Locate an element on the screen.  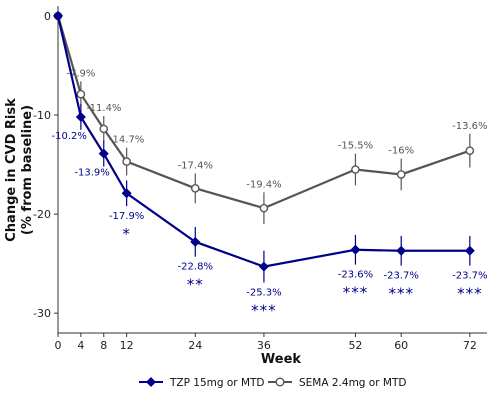
x-tick-label: 0 is located at coordinates (58, 345).